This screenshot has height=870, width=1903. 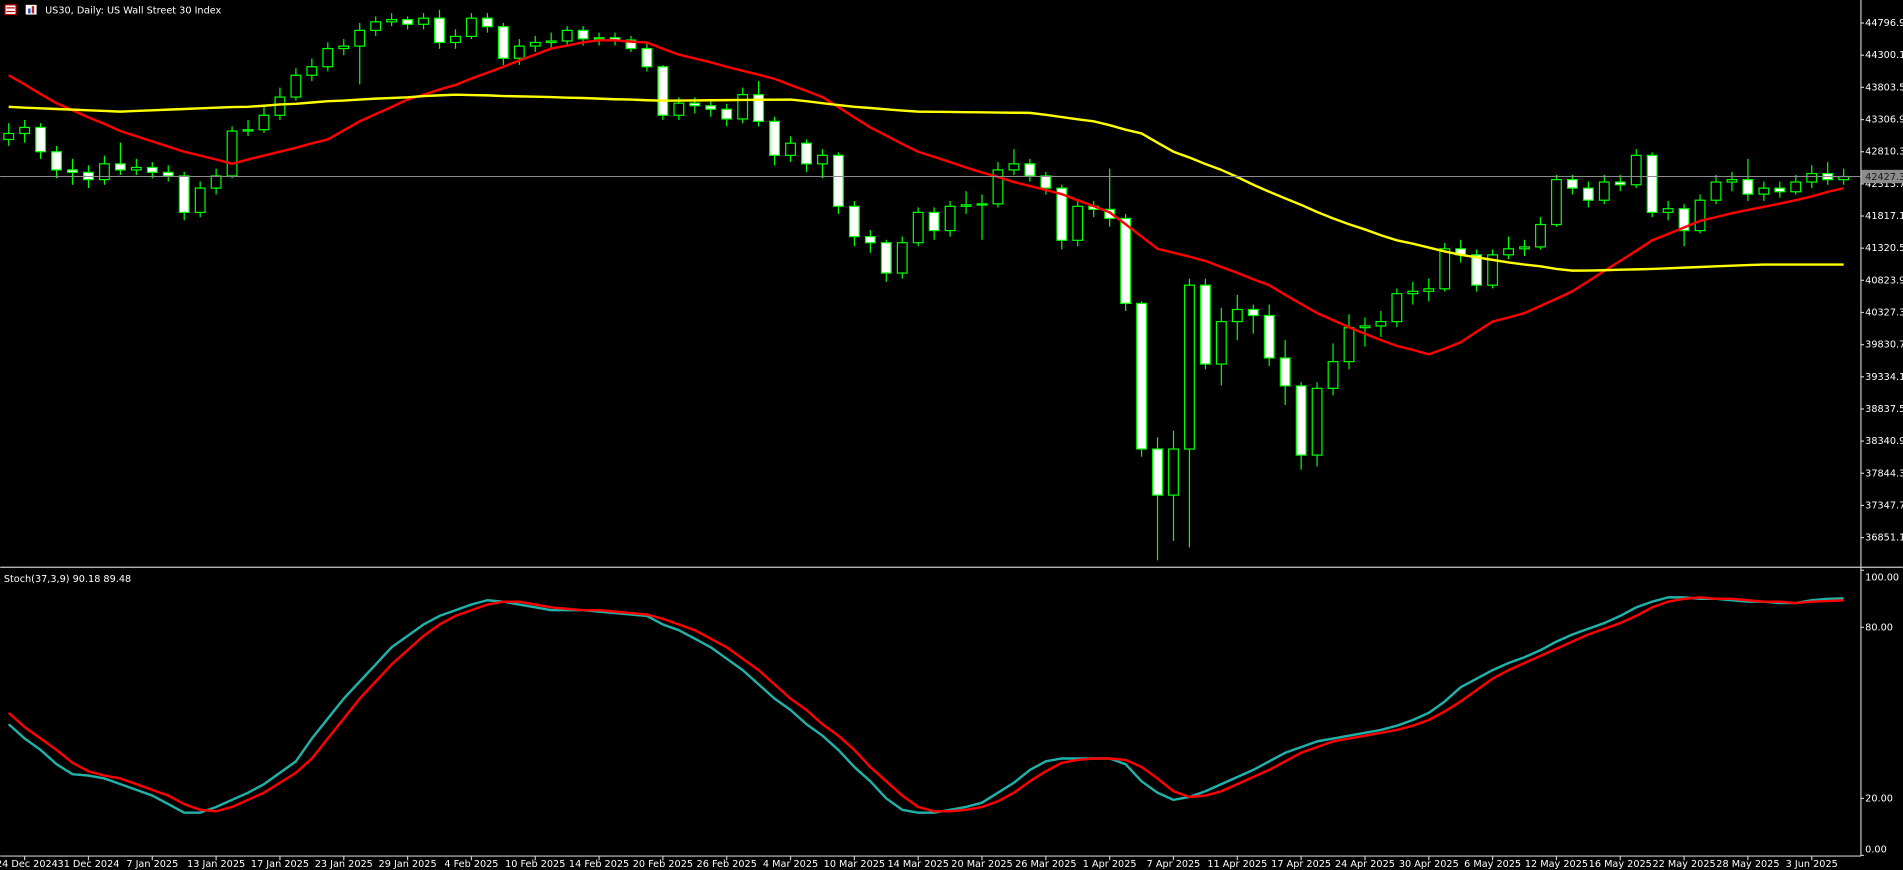 I want to click on x-tick-label: 16 May 2025, so click(x=1620, y=864).